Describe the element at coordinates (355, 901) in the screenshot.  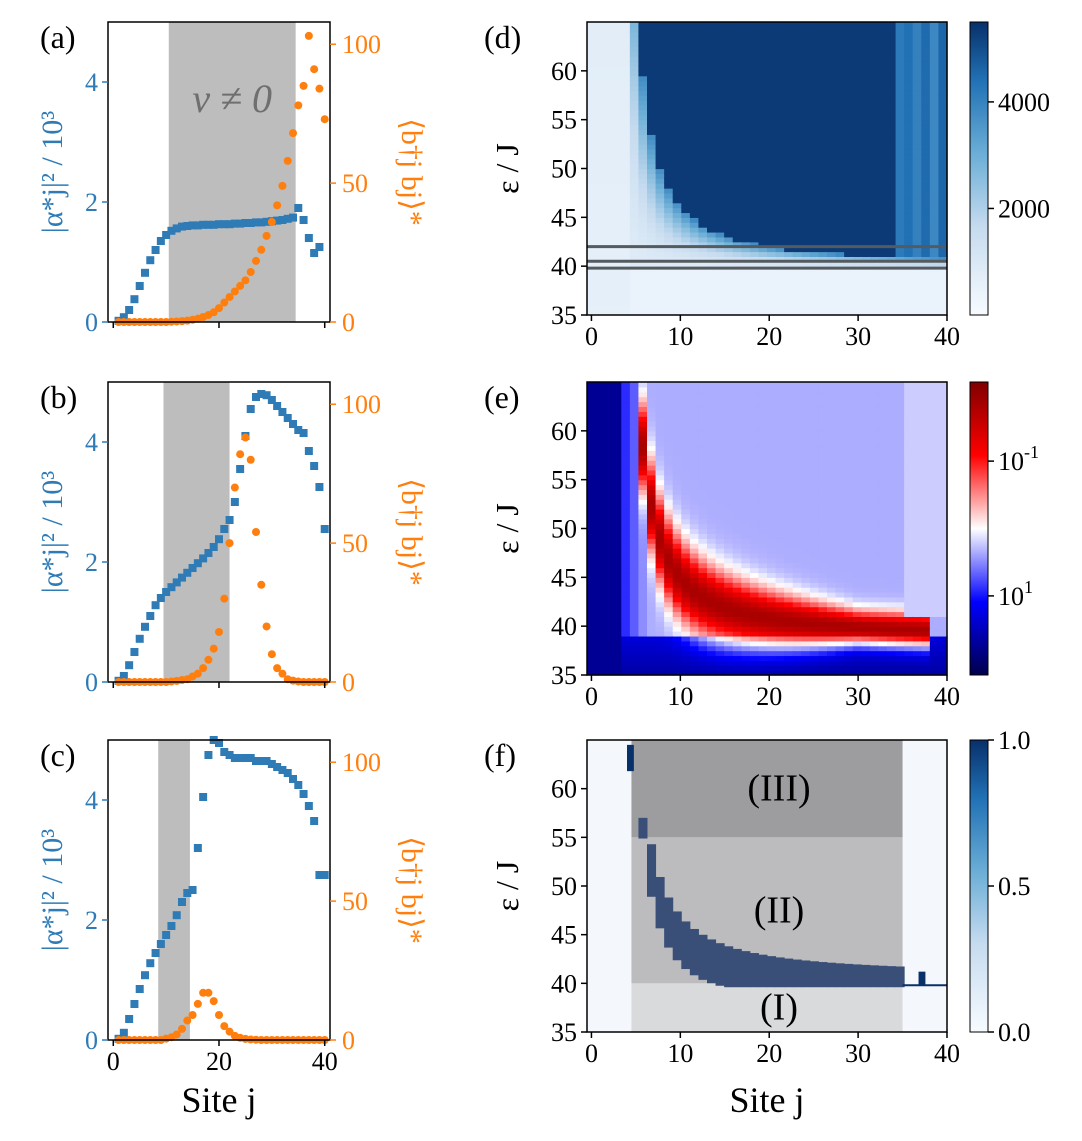
I see `right-tick-label: 50` at that location.